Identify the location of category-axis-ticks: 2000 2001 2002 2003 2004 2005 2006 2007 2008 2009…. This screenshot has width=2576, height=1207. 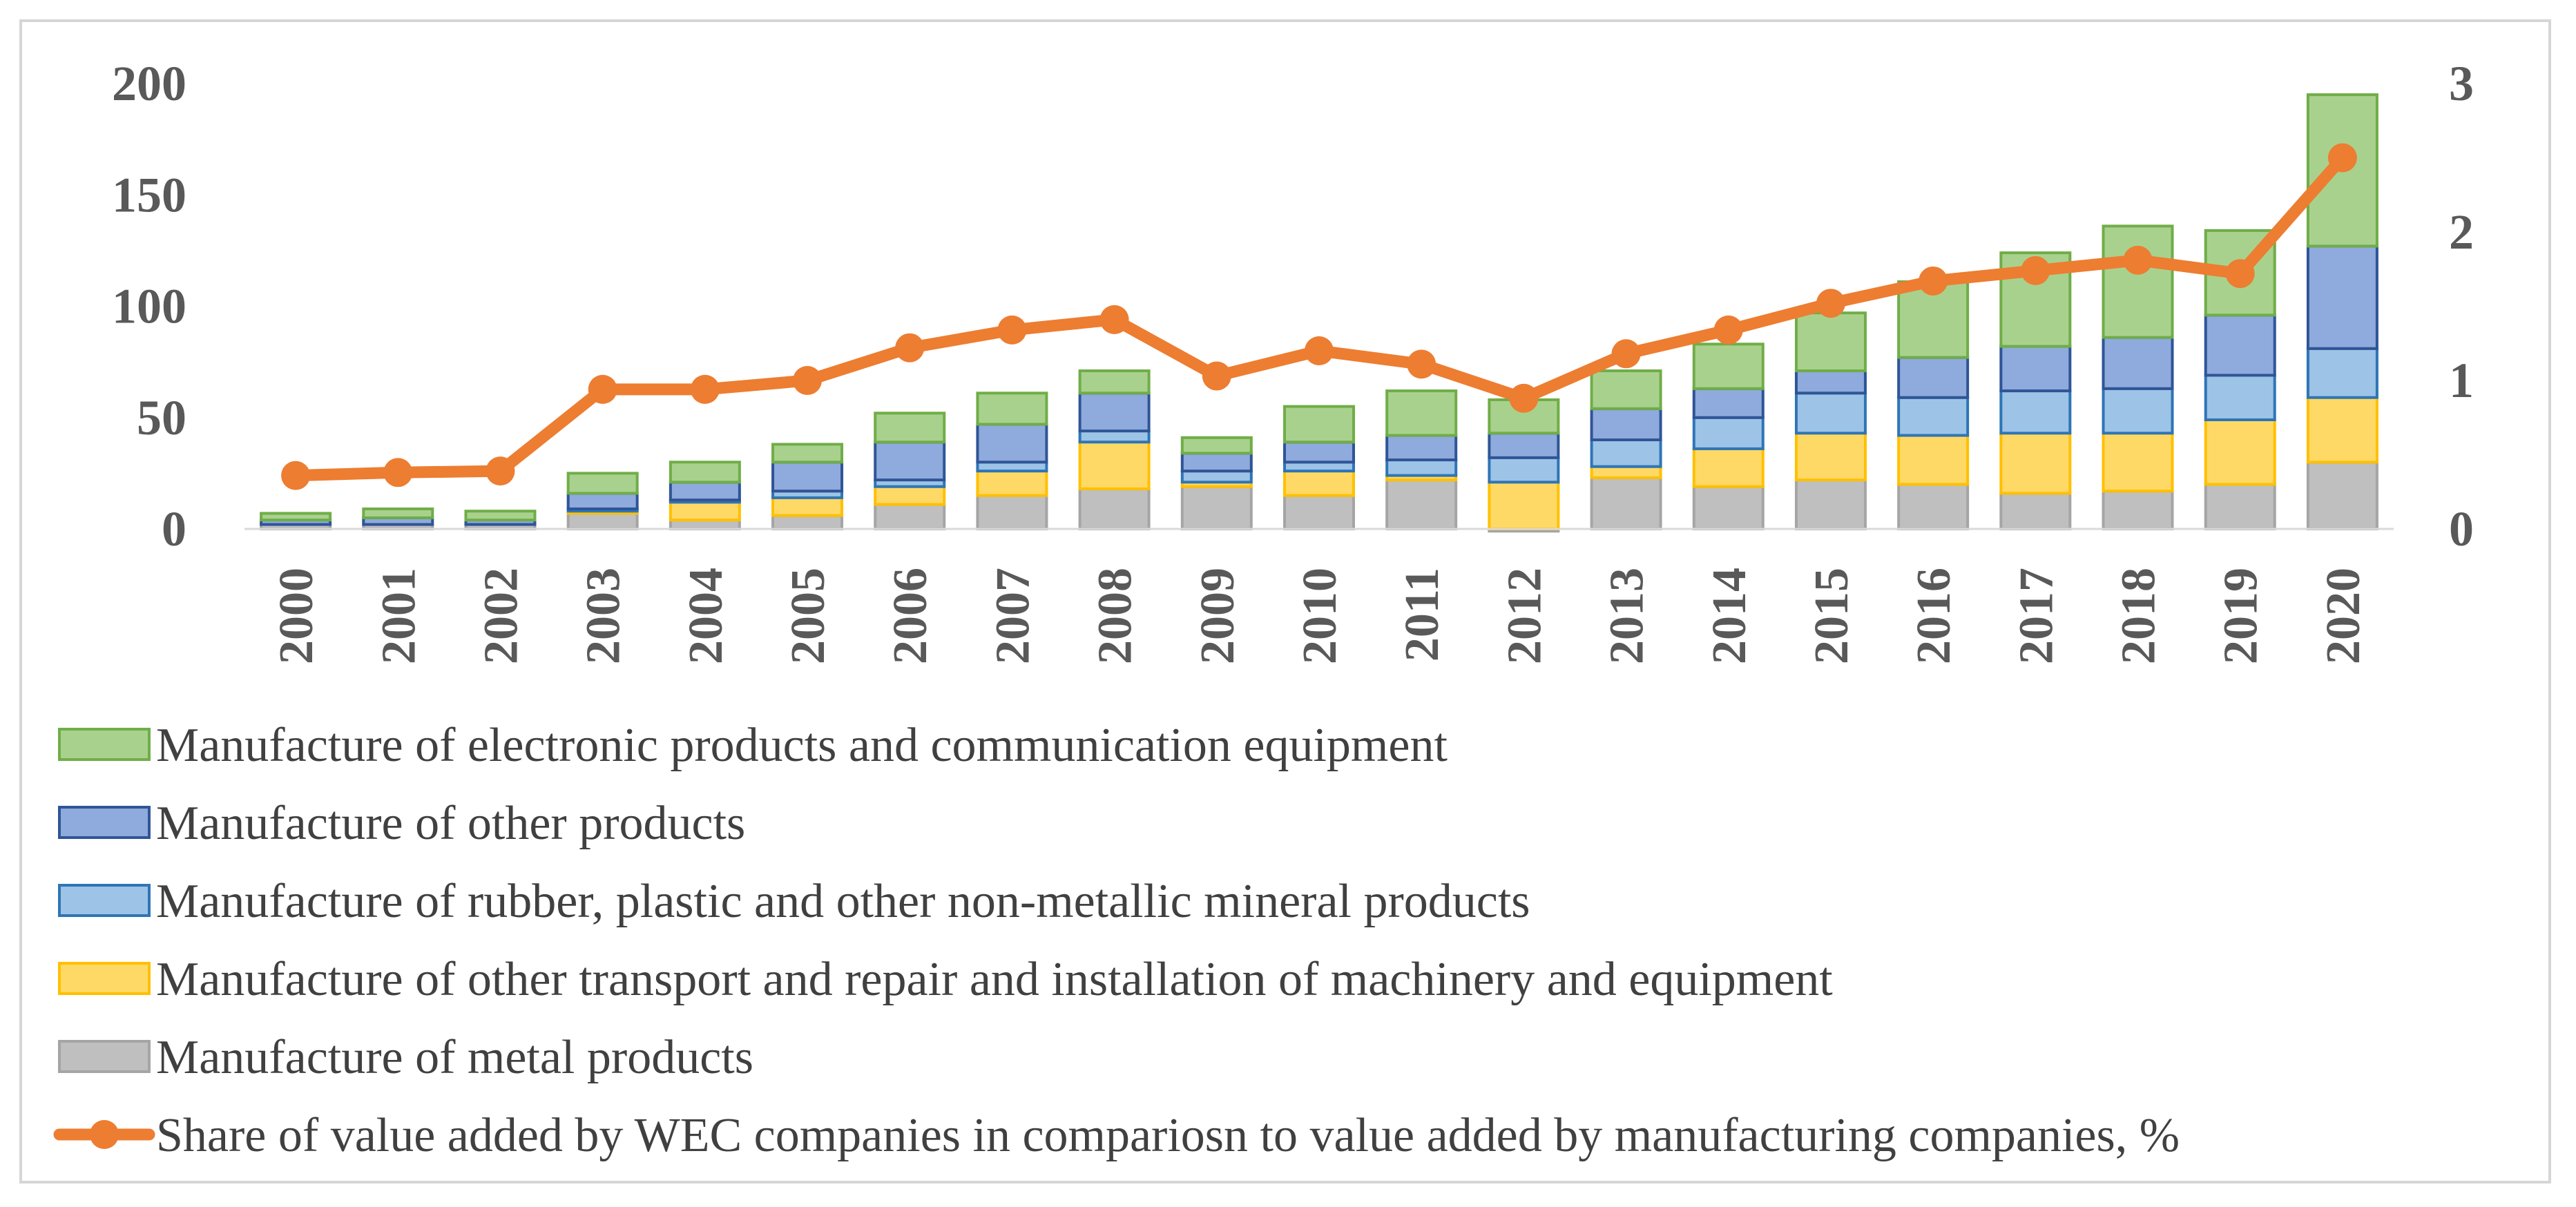
(1320, 616).